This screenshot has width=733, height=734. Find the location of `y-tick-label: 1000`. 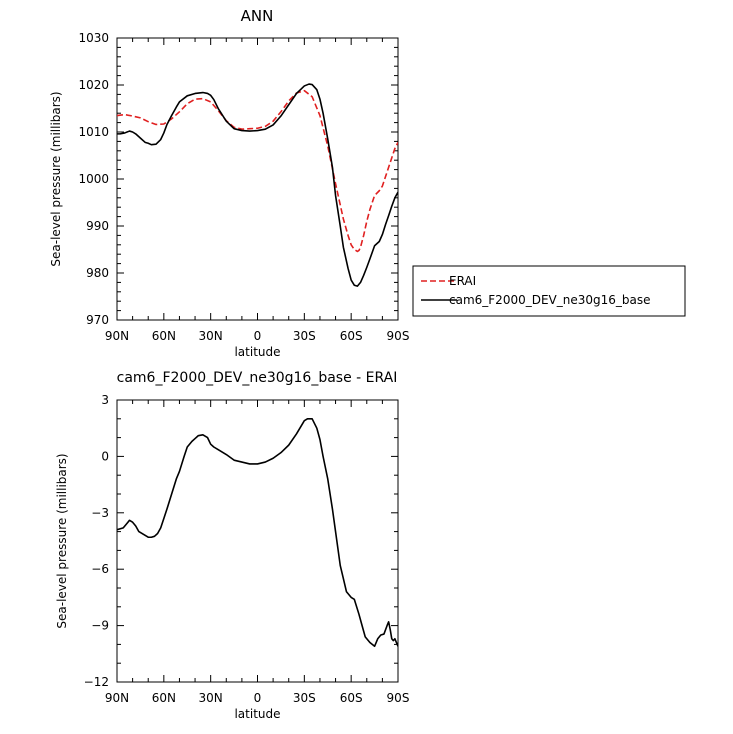

y-tick-label: 1000 is located at coordinates (93, 179).